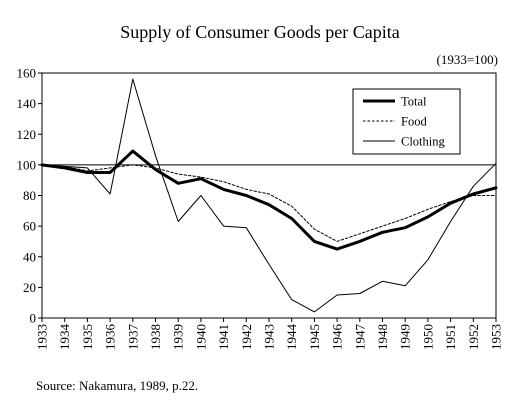 The width and height of the screenshot is (520, 412). Describe the element at coordinates (27, 134) in the screenshot. I see `y-tick-label: 120` at that location.